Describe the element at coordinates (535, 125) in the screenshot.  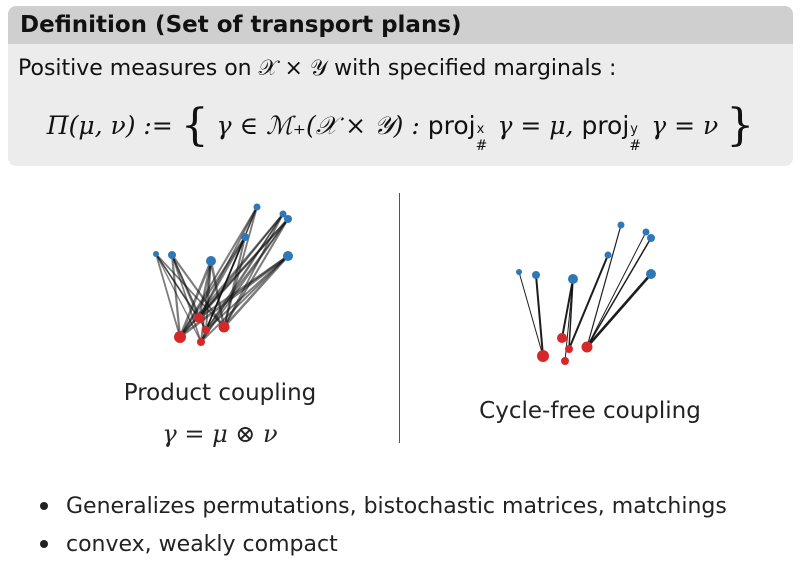
I see `formula-eq1: γ = μ,` at that location.